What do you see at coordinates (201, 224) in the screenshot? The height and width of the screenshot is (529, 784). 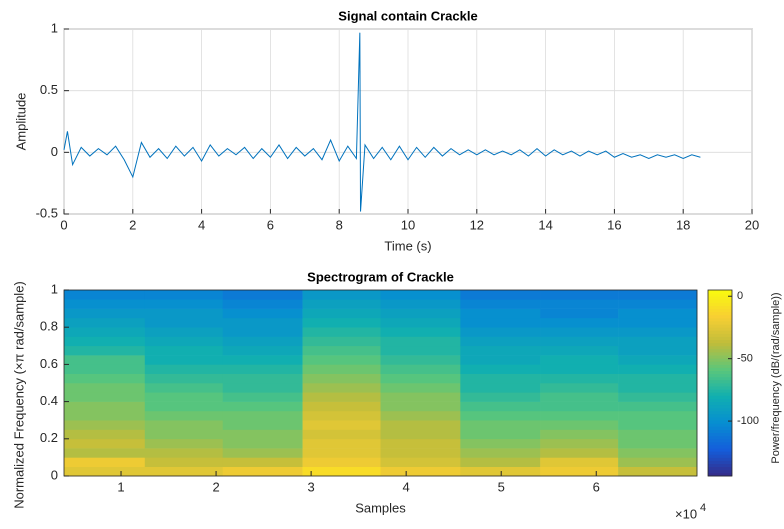 I see `x-tick-label: 4` at bounding box center [201, 224].